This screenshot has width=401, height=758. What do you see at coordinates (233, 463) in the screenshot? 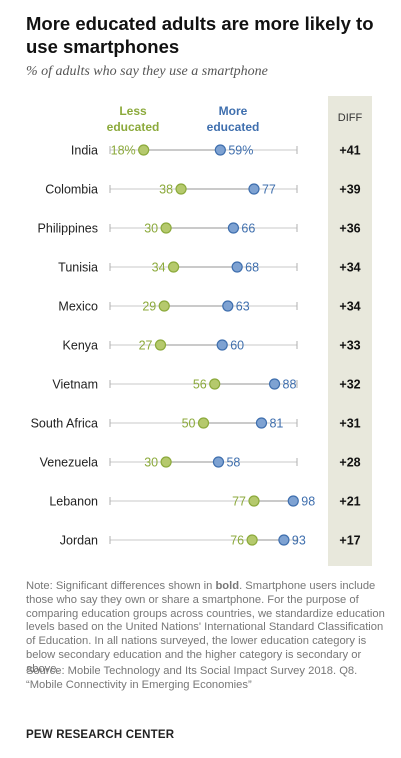
I see `more-educated-value: 58` at bounding box center [233, 463].